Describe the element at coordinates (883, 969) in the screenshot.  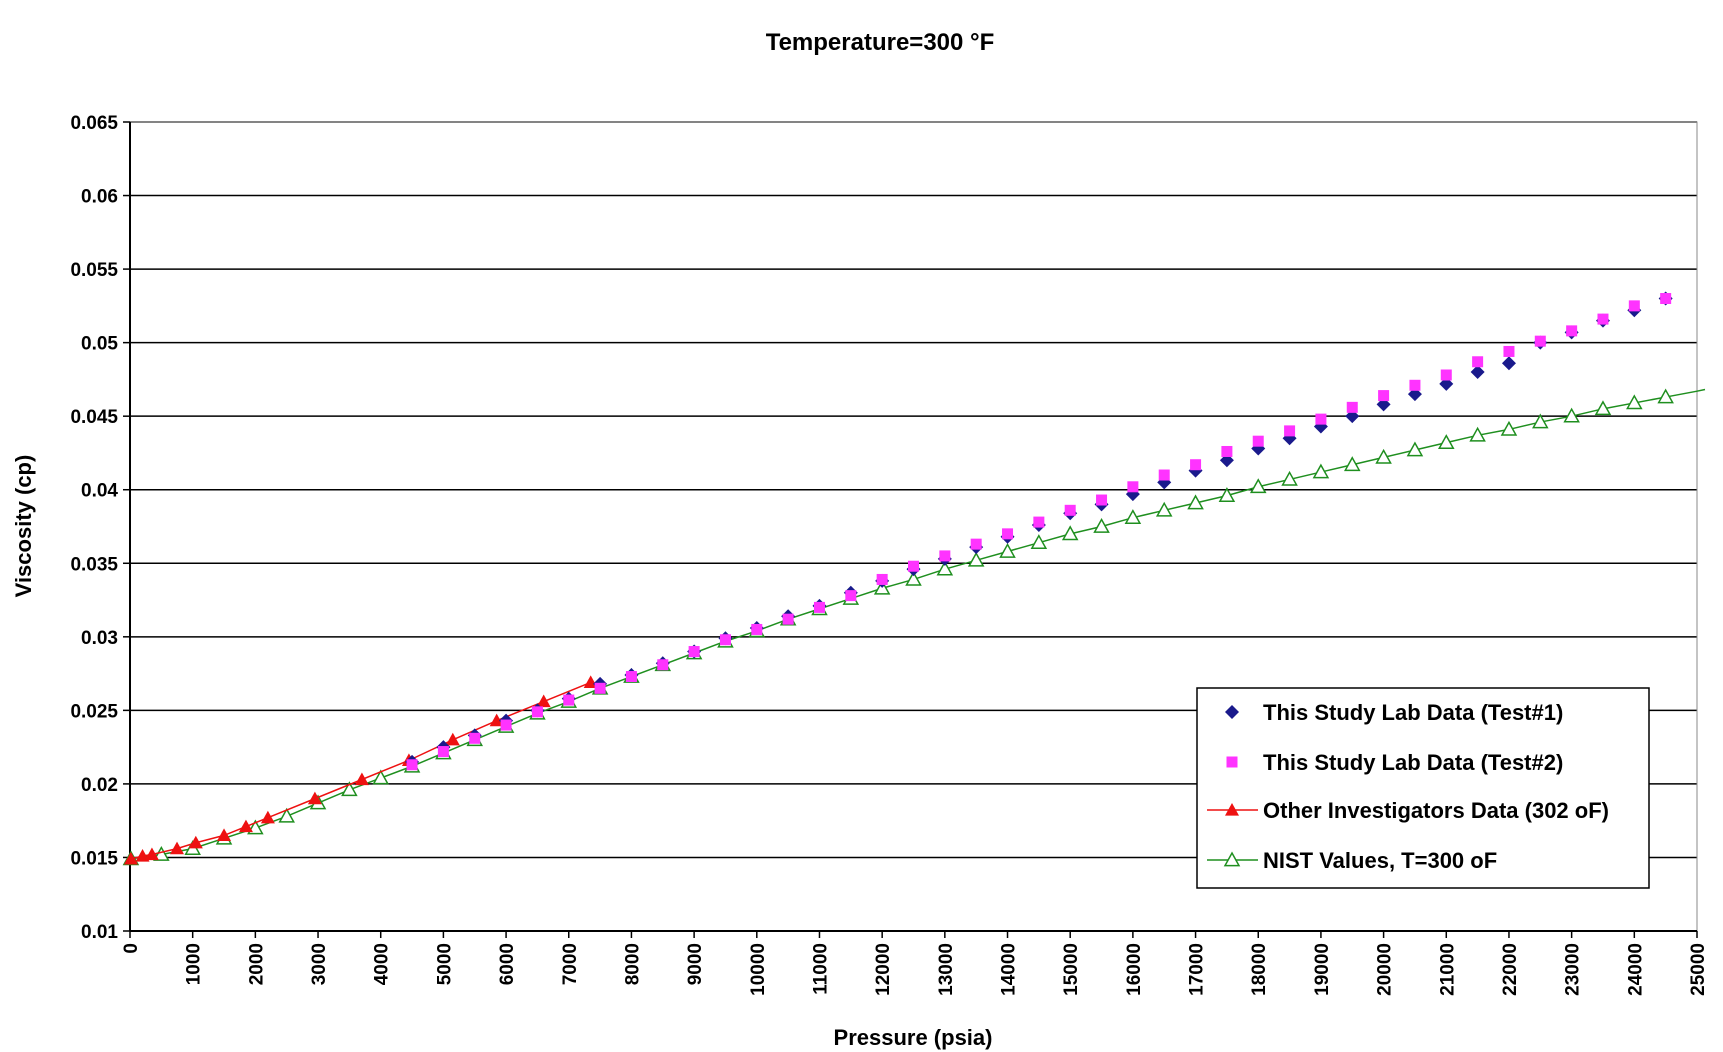
I see `x-tick-label: 12000` at that location.